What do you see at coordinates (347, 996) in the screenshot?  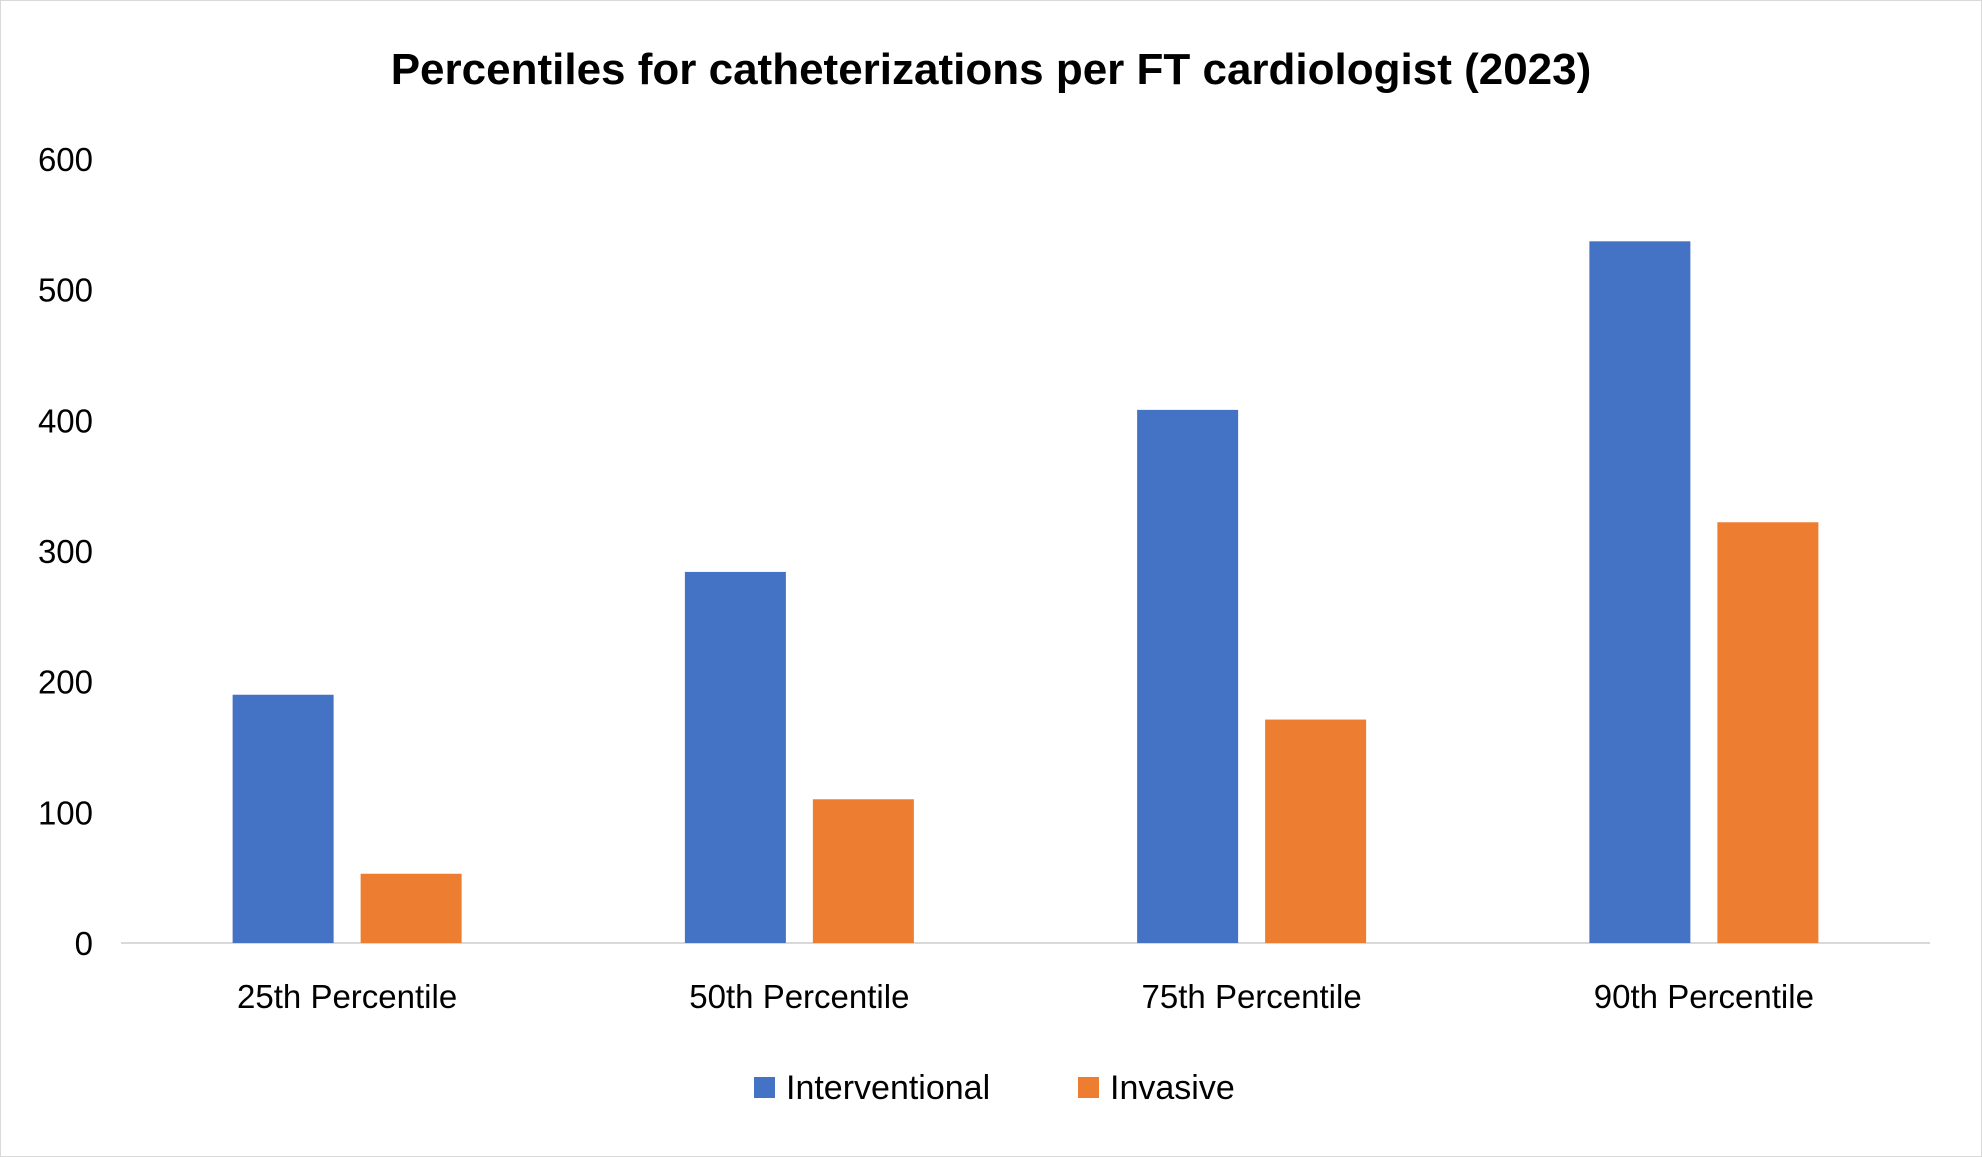 I see `x-tick-label: 25th Percentile` at bounding box center [347, 996].